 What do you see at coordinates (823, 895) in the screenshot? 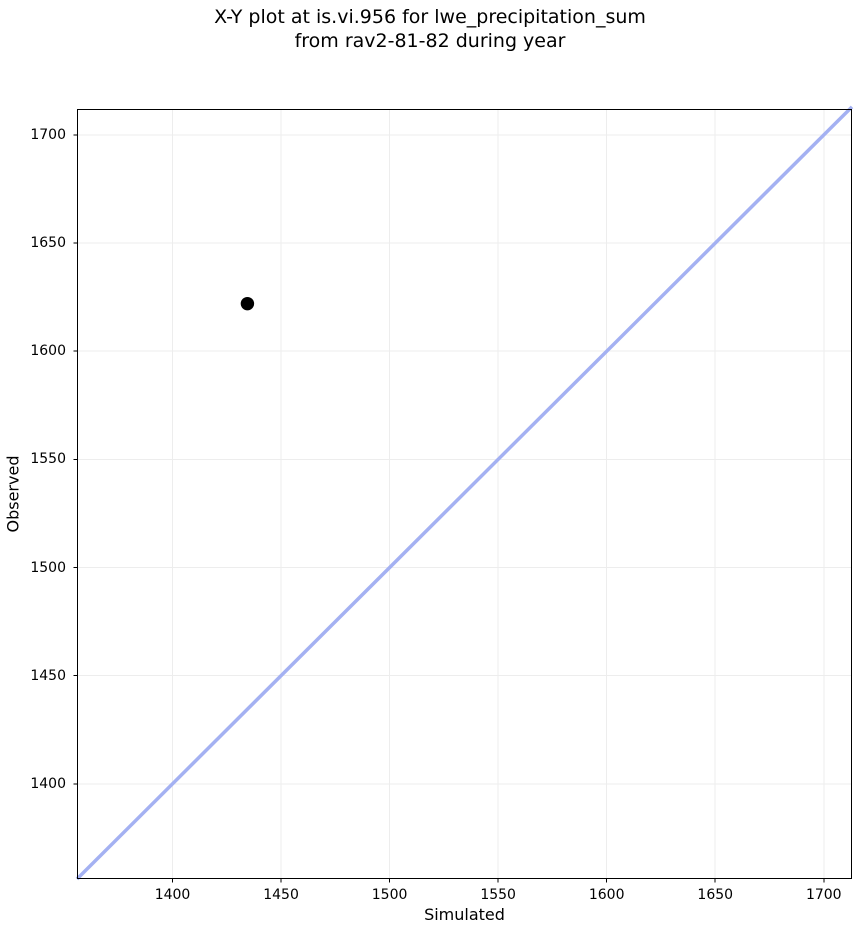
I see `x-tick-label: 1700` at bounding box center [823, 895].